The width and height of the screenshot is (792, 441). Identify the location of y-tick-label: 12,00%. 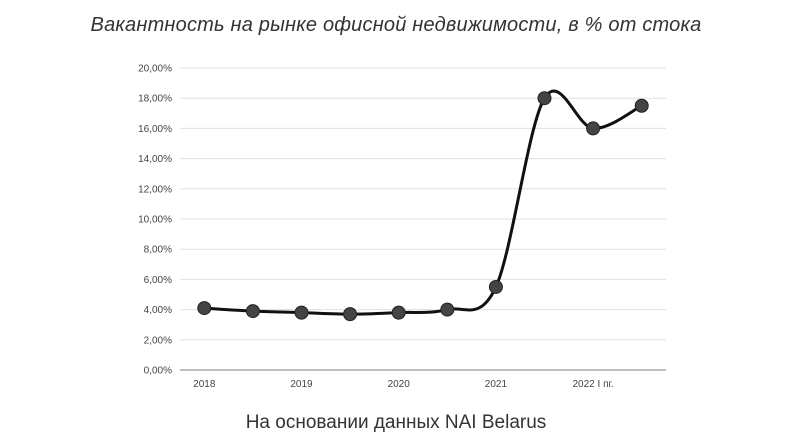
(155, 189).